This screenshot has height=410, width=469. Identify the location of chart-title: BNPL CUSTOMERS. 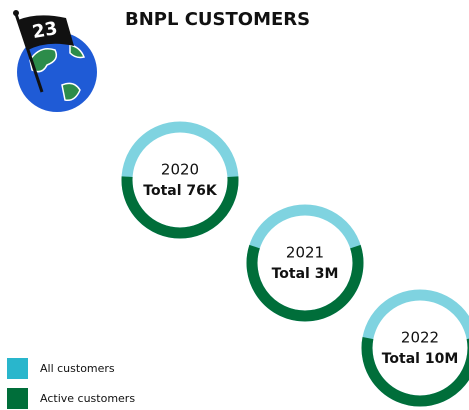
(217, 19).